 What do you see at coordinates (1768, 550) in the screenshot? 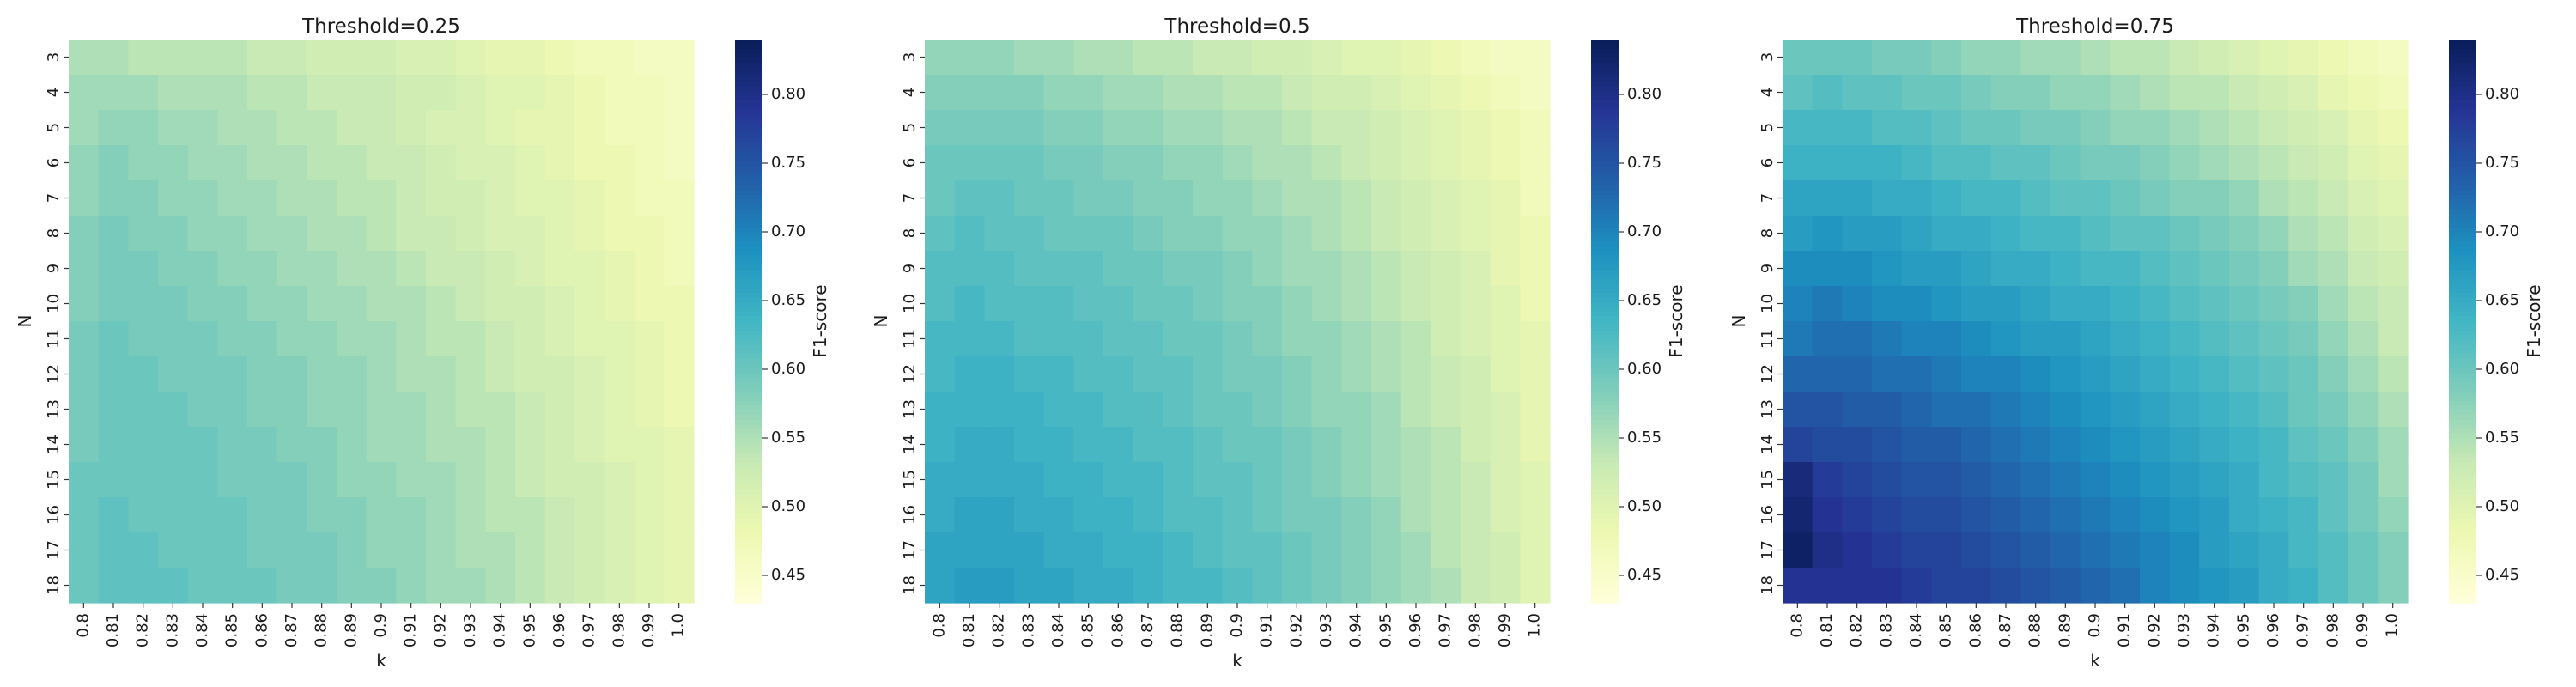
I see `y-tick-label: 17` at bounding box center [1768, 550].